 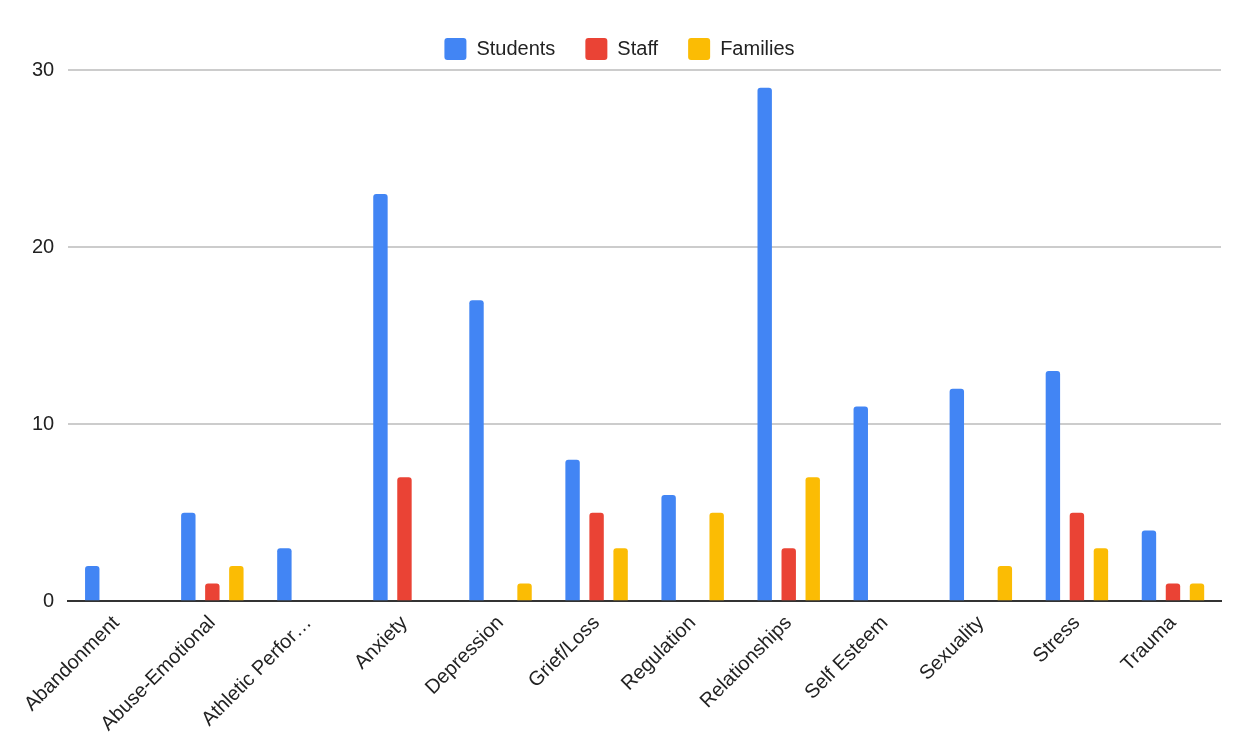 I want to click on legend-label: Staff, so click(x=638, y=47).